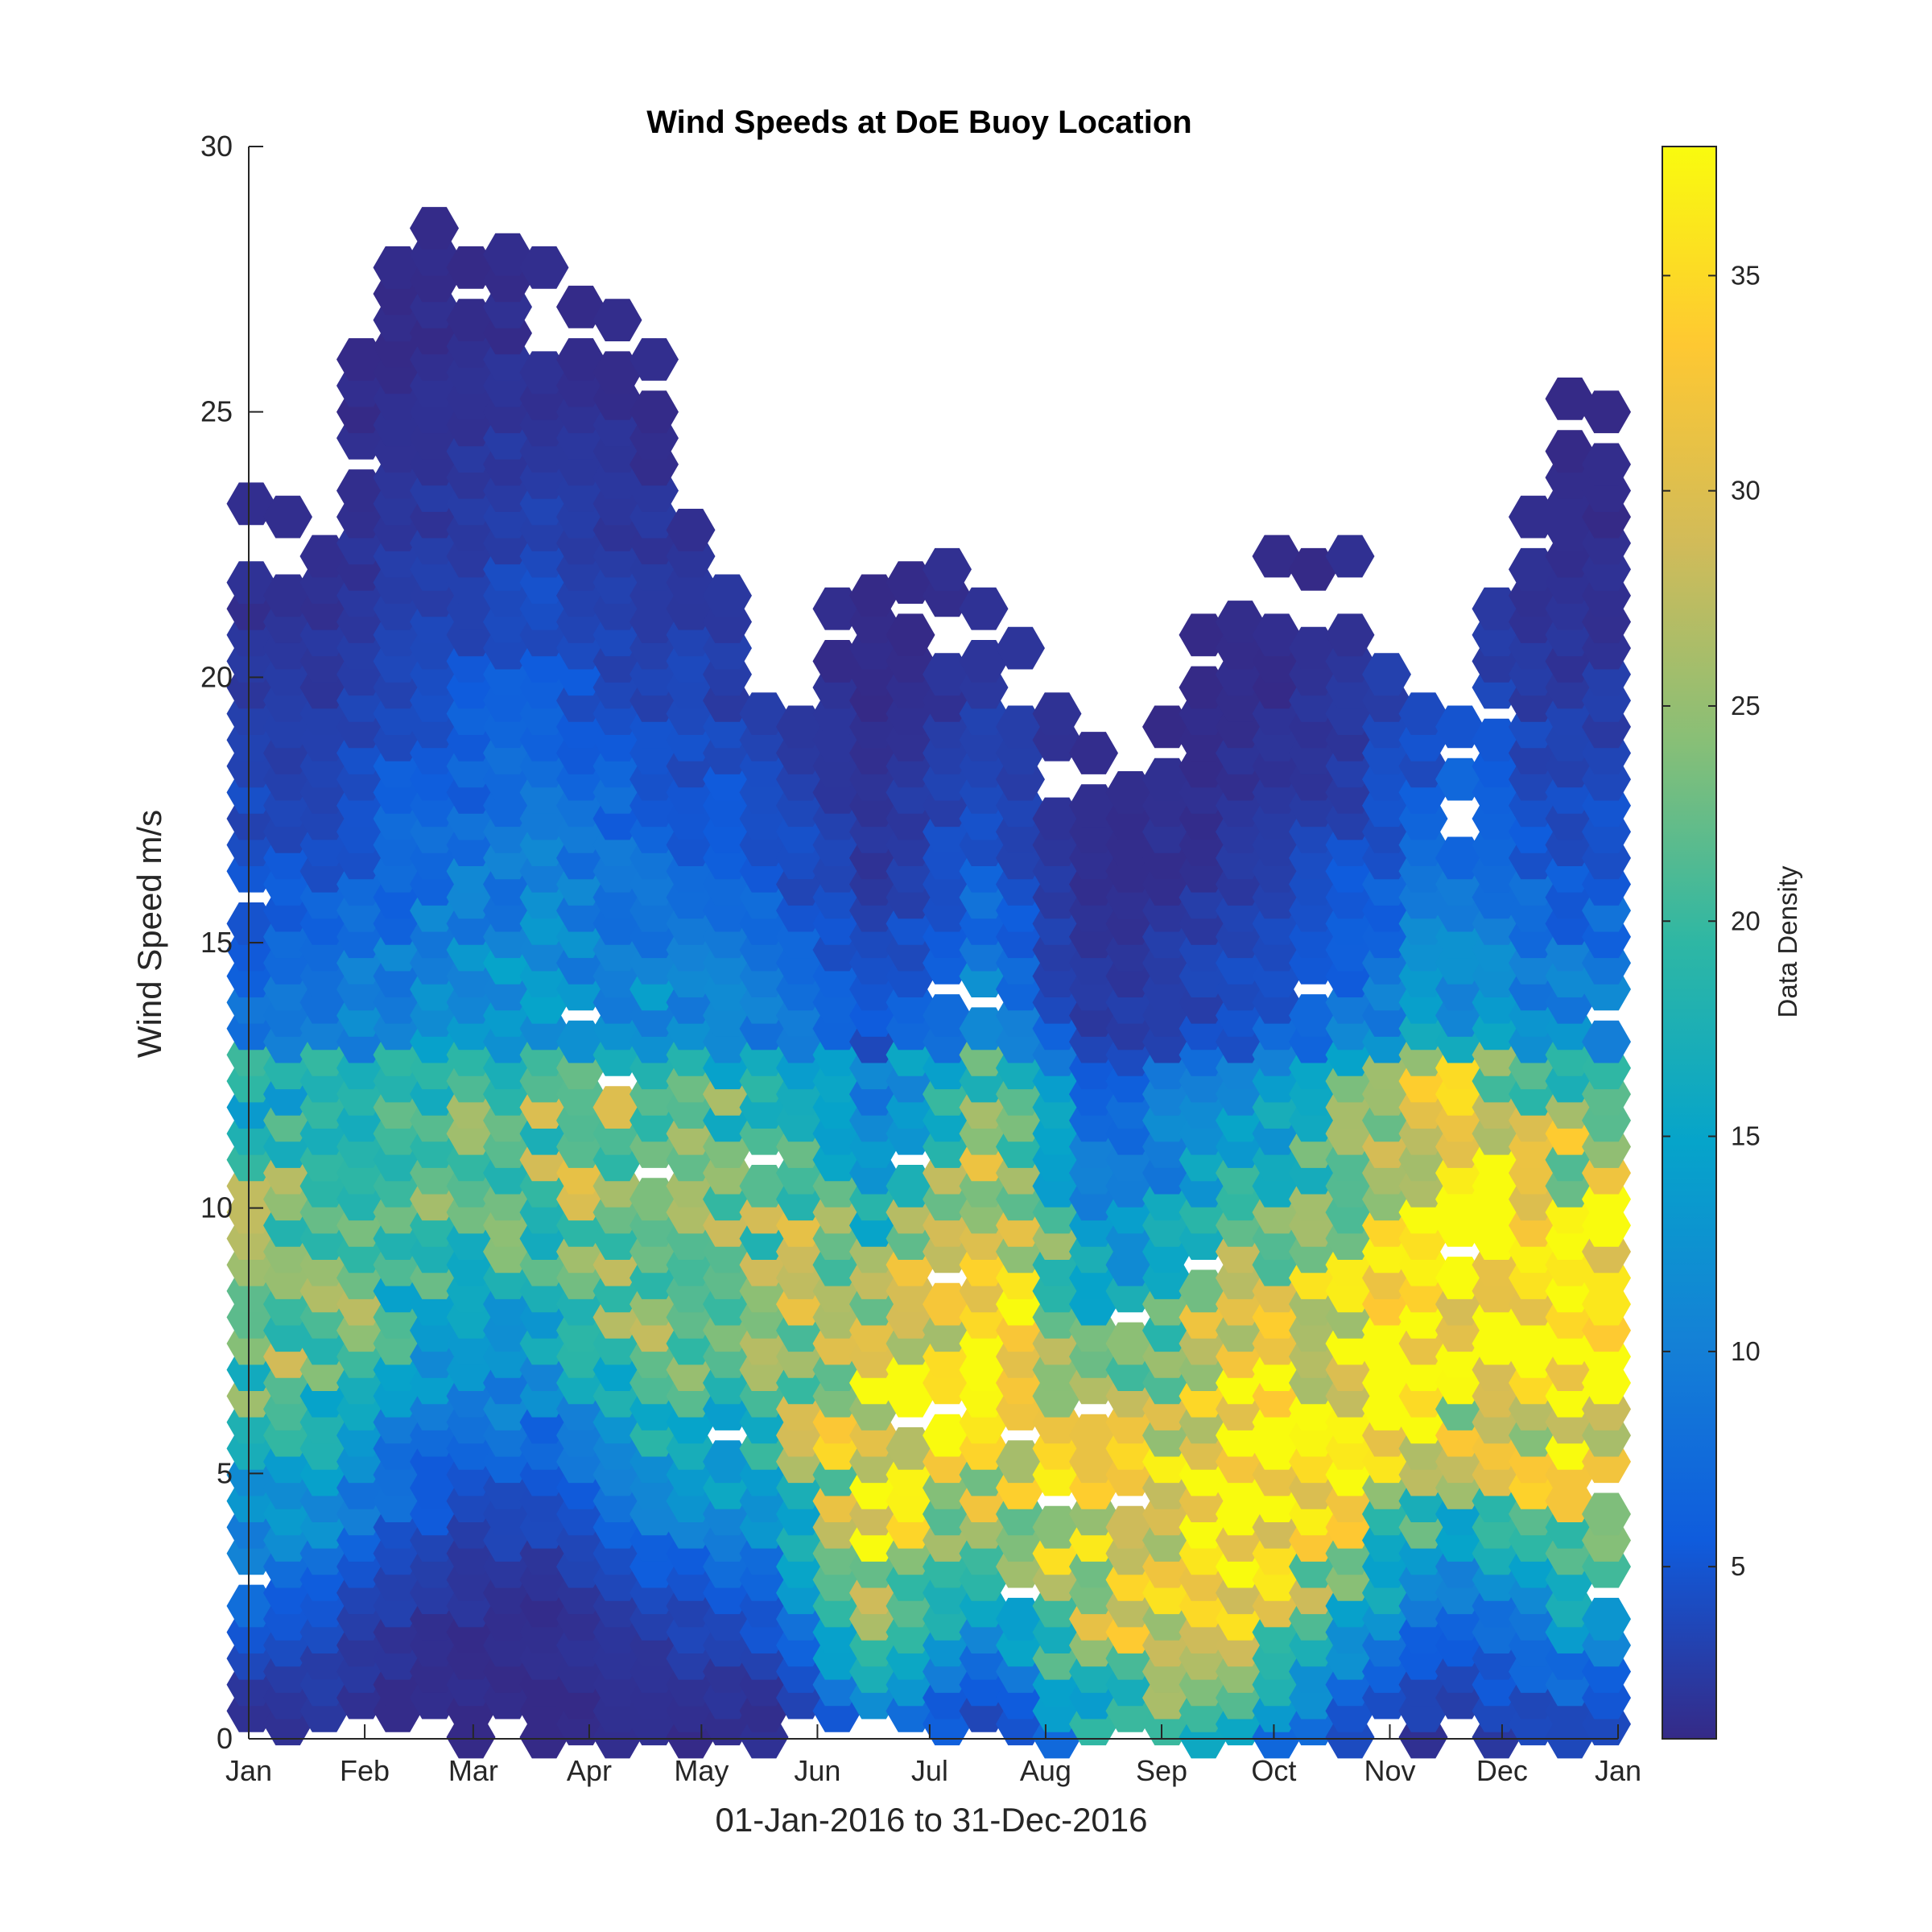 This screenshot has height=1932, width=1932. Describe the element at coordinates (1746, 1136) in the screenshot. I see `colorbar-tick-label: 15` at that location.